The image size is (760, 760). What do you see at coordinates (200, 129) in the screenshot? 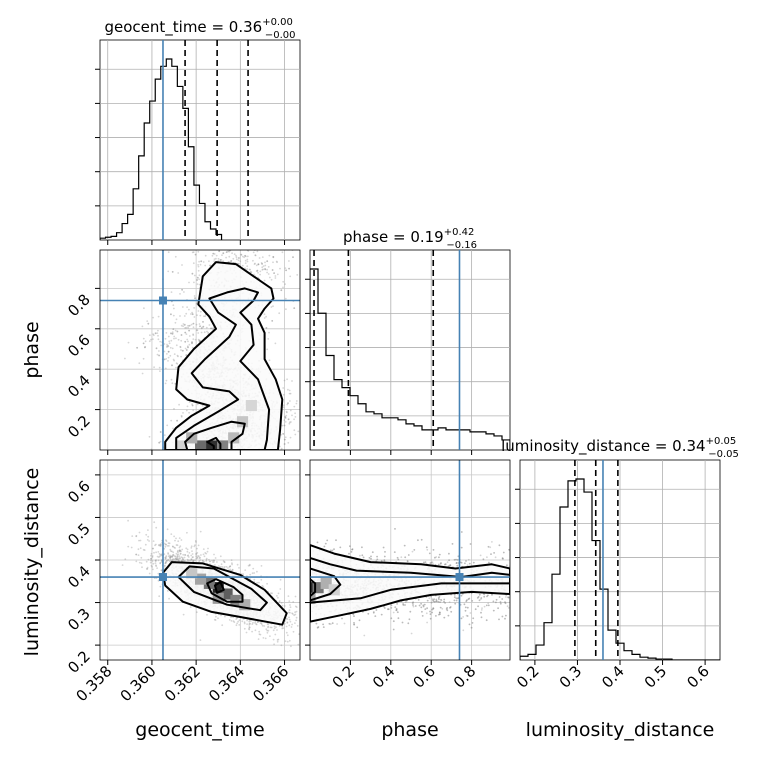
I see `panel-geocent-time-hist: geocent_time = 0.36+0.00 −0.00` at bounding box center [200, 129].